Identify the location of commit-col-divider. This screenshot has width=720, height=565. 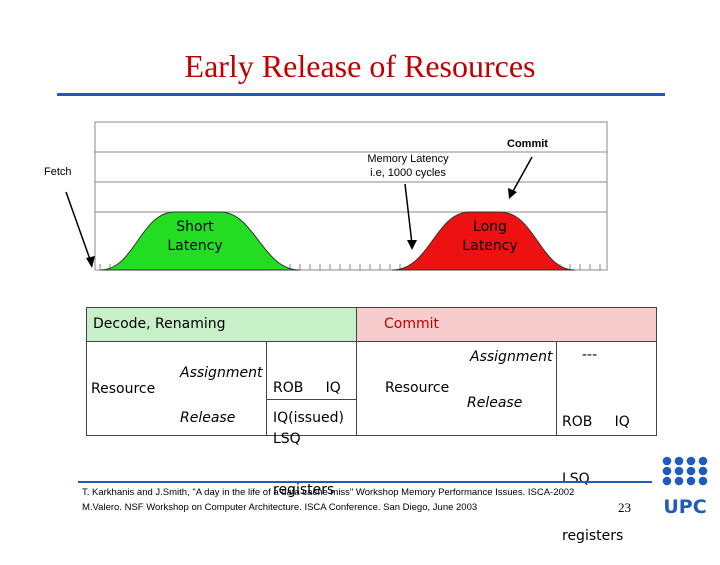
(556, 389).